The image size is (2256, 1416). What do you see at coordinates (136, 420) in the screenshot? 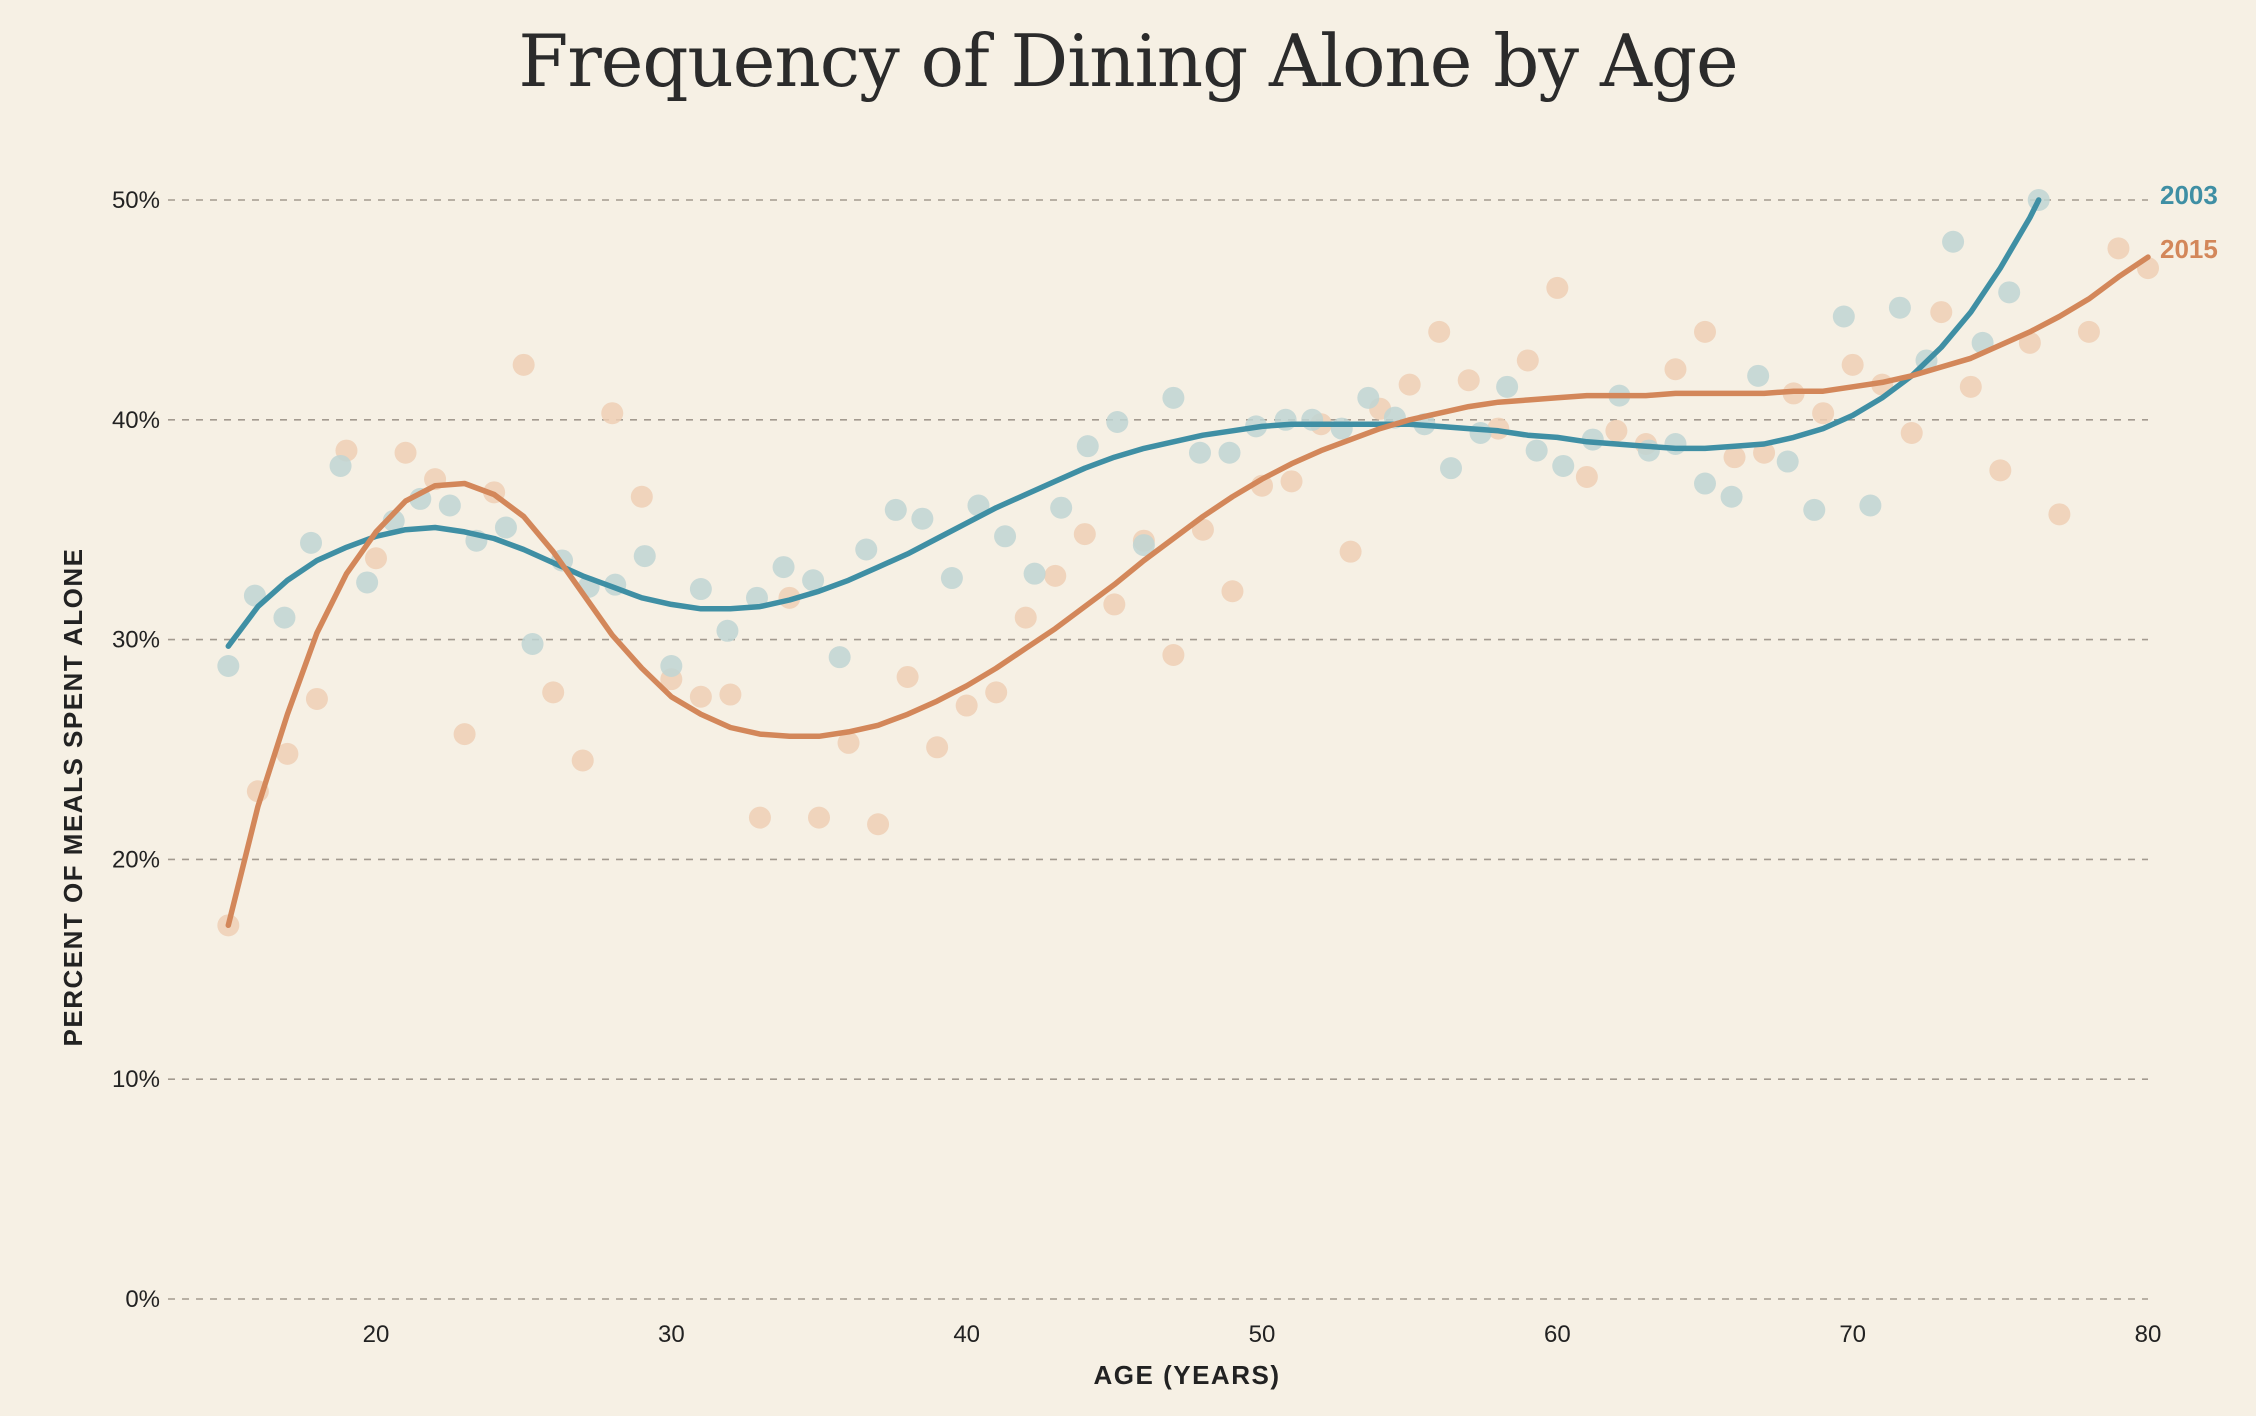
I see `y-tick-label-40: 40%` at bounding box center [136, 420].